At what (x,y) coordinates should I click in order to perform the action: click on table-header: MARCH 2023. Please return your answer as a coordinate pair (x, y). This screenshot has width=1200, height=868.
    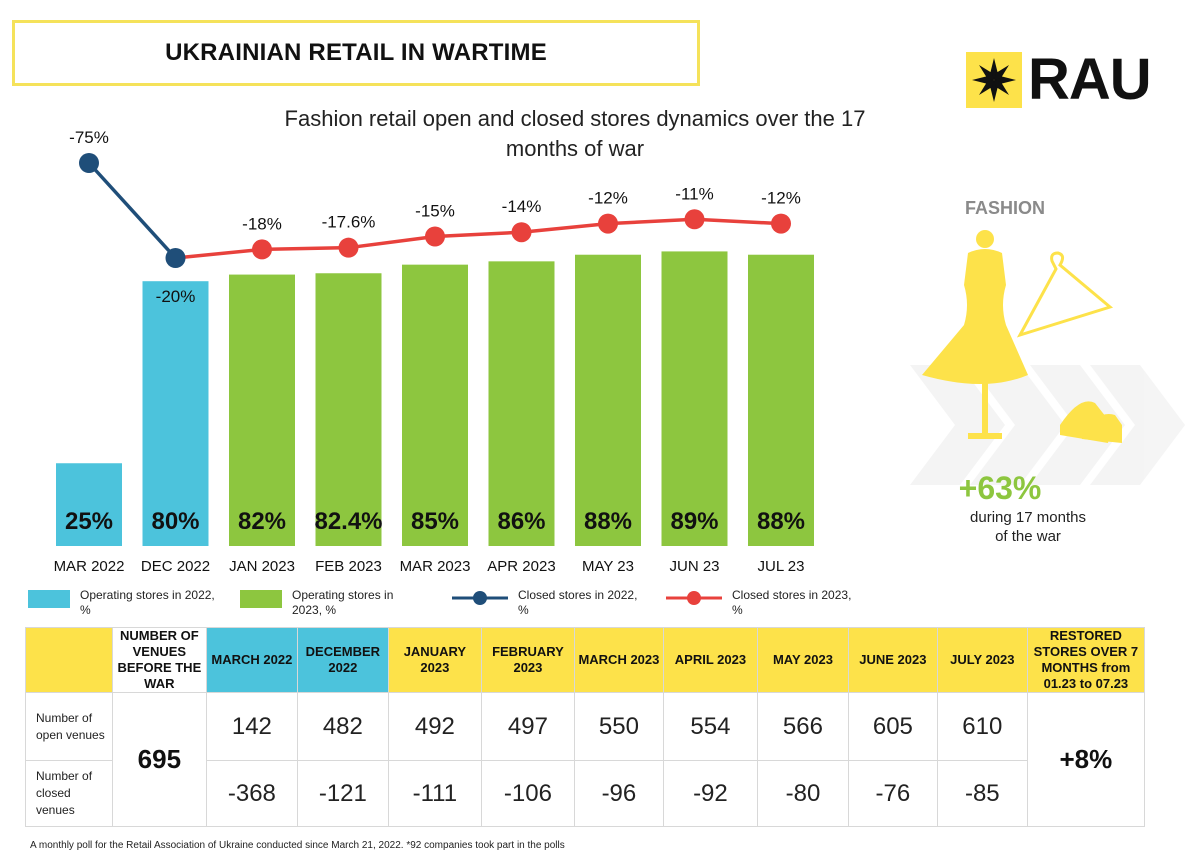
    Looking at the image, I should click on (618, 660).